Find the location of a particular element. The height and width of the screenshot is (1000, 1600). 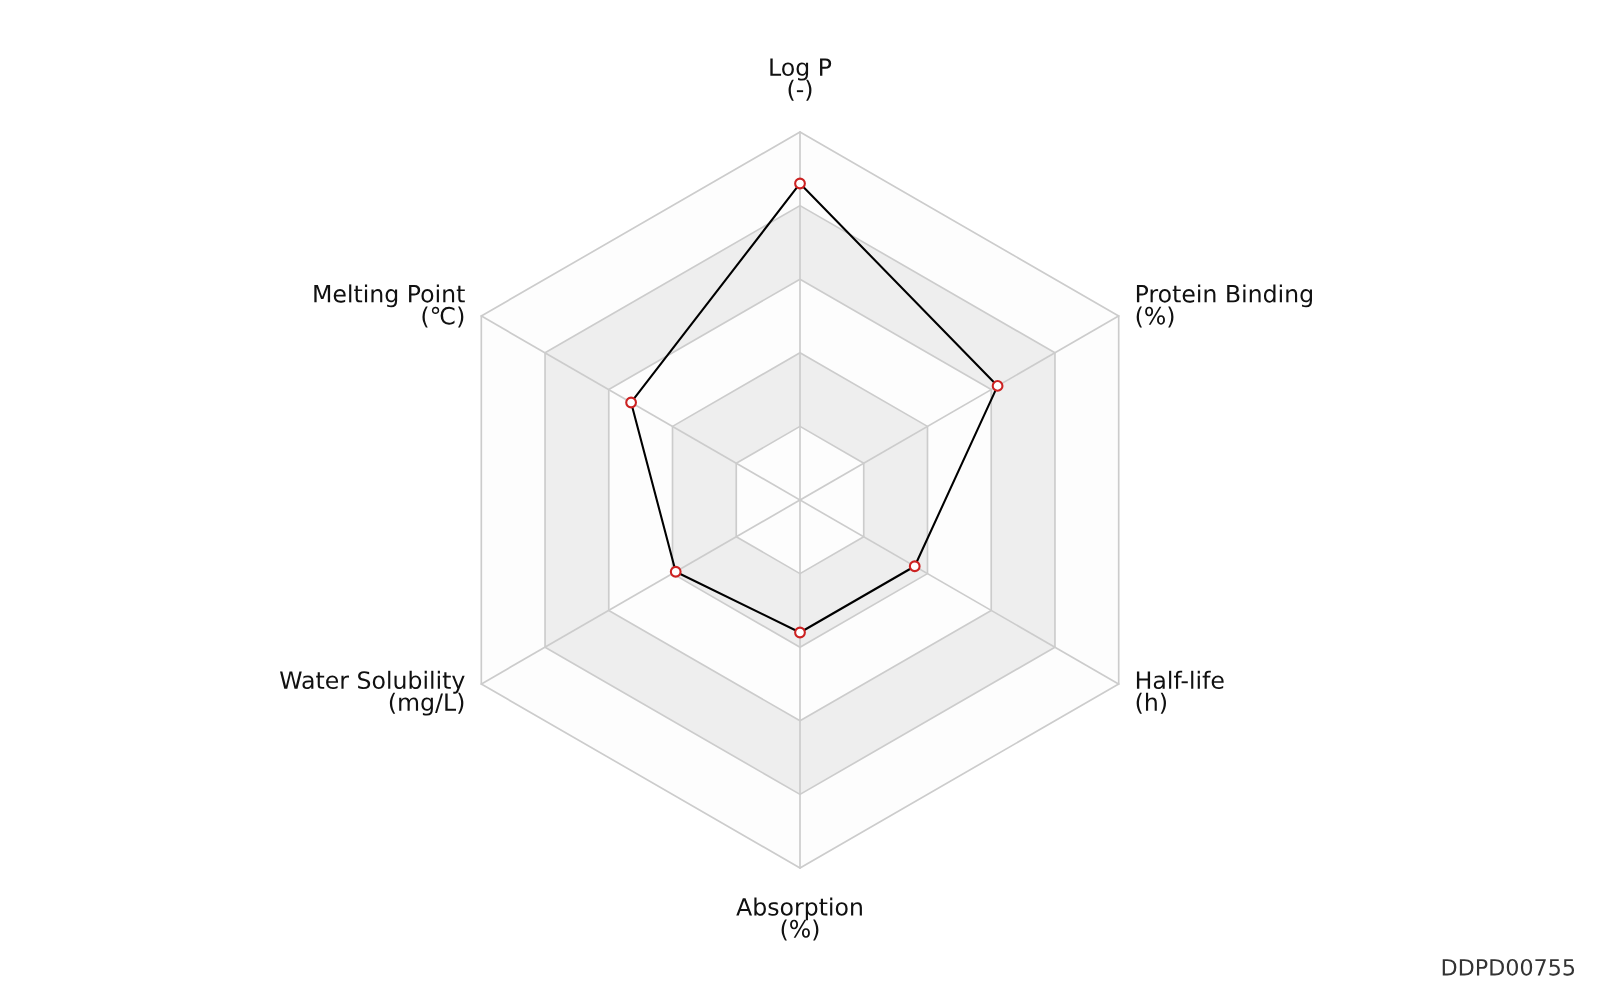

text: DDPD00755 is located at coordinates (1508, 967).